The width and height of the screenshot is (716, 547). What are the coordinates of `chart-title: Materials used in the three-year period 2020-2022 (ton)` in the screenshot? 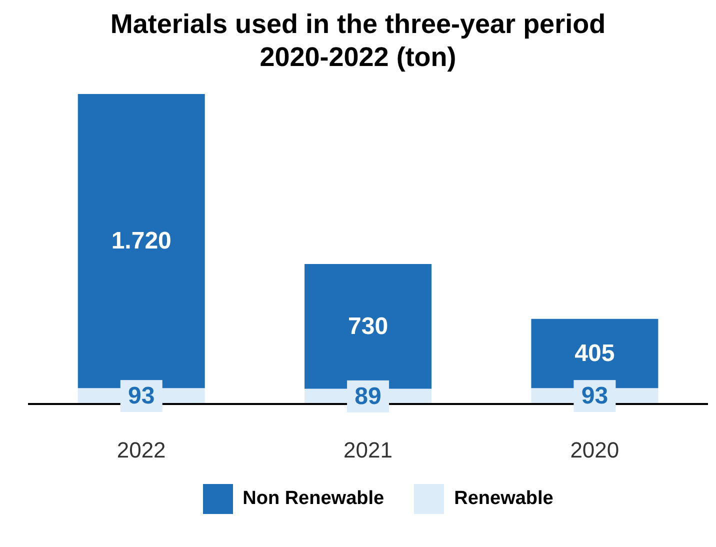 It's located at (358, 41).